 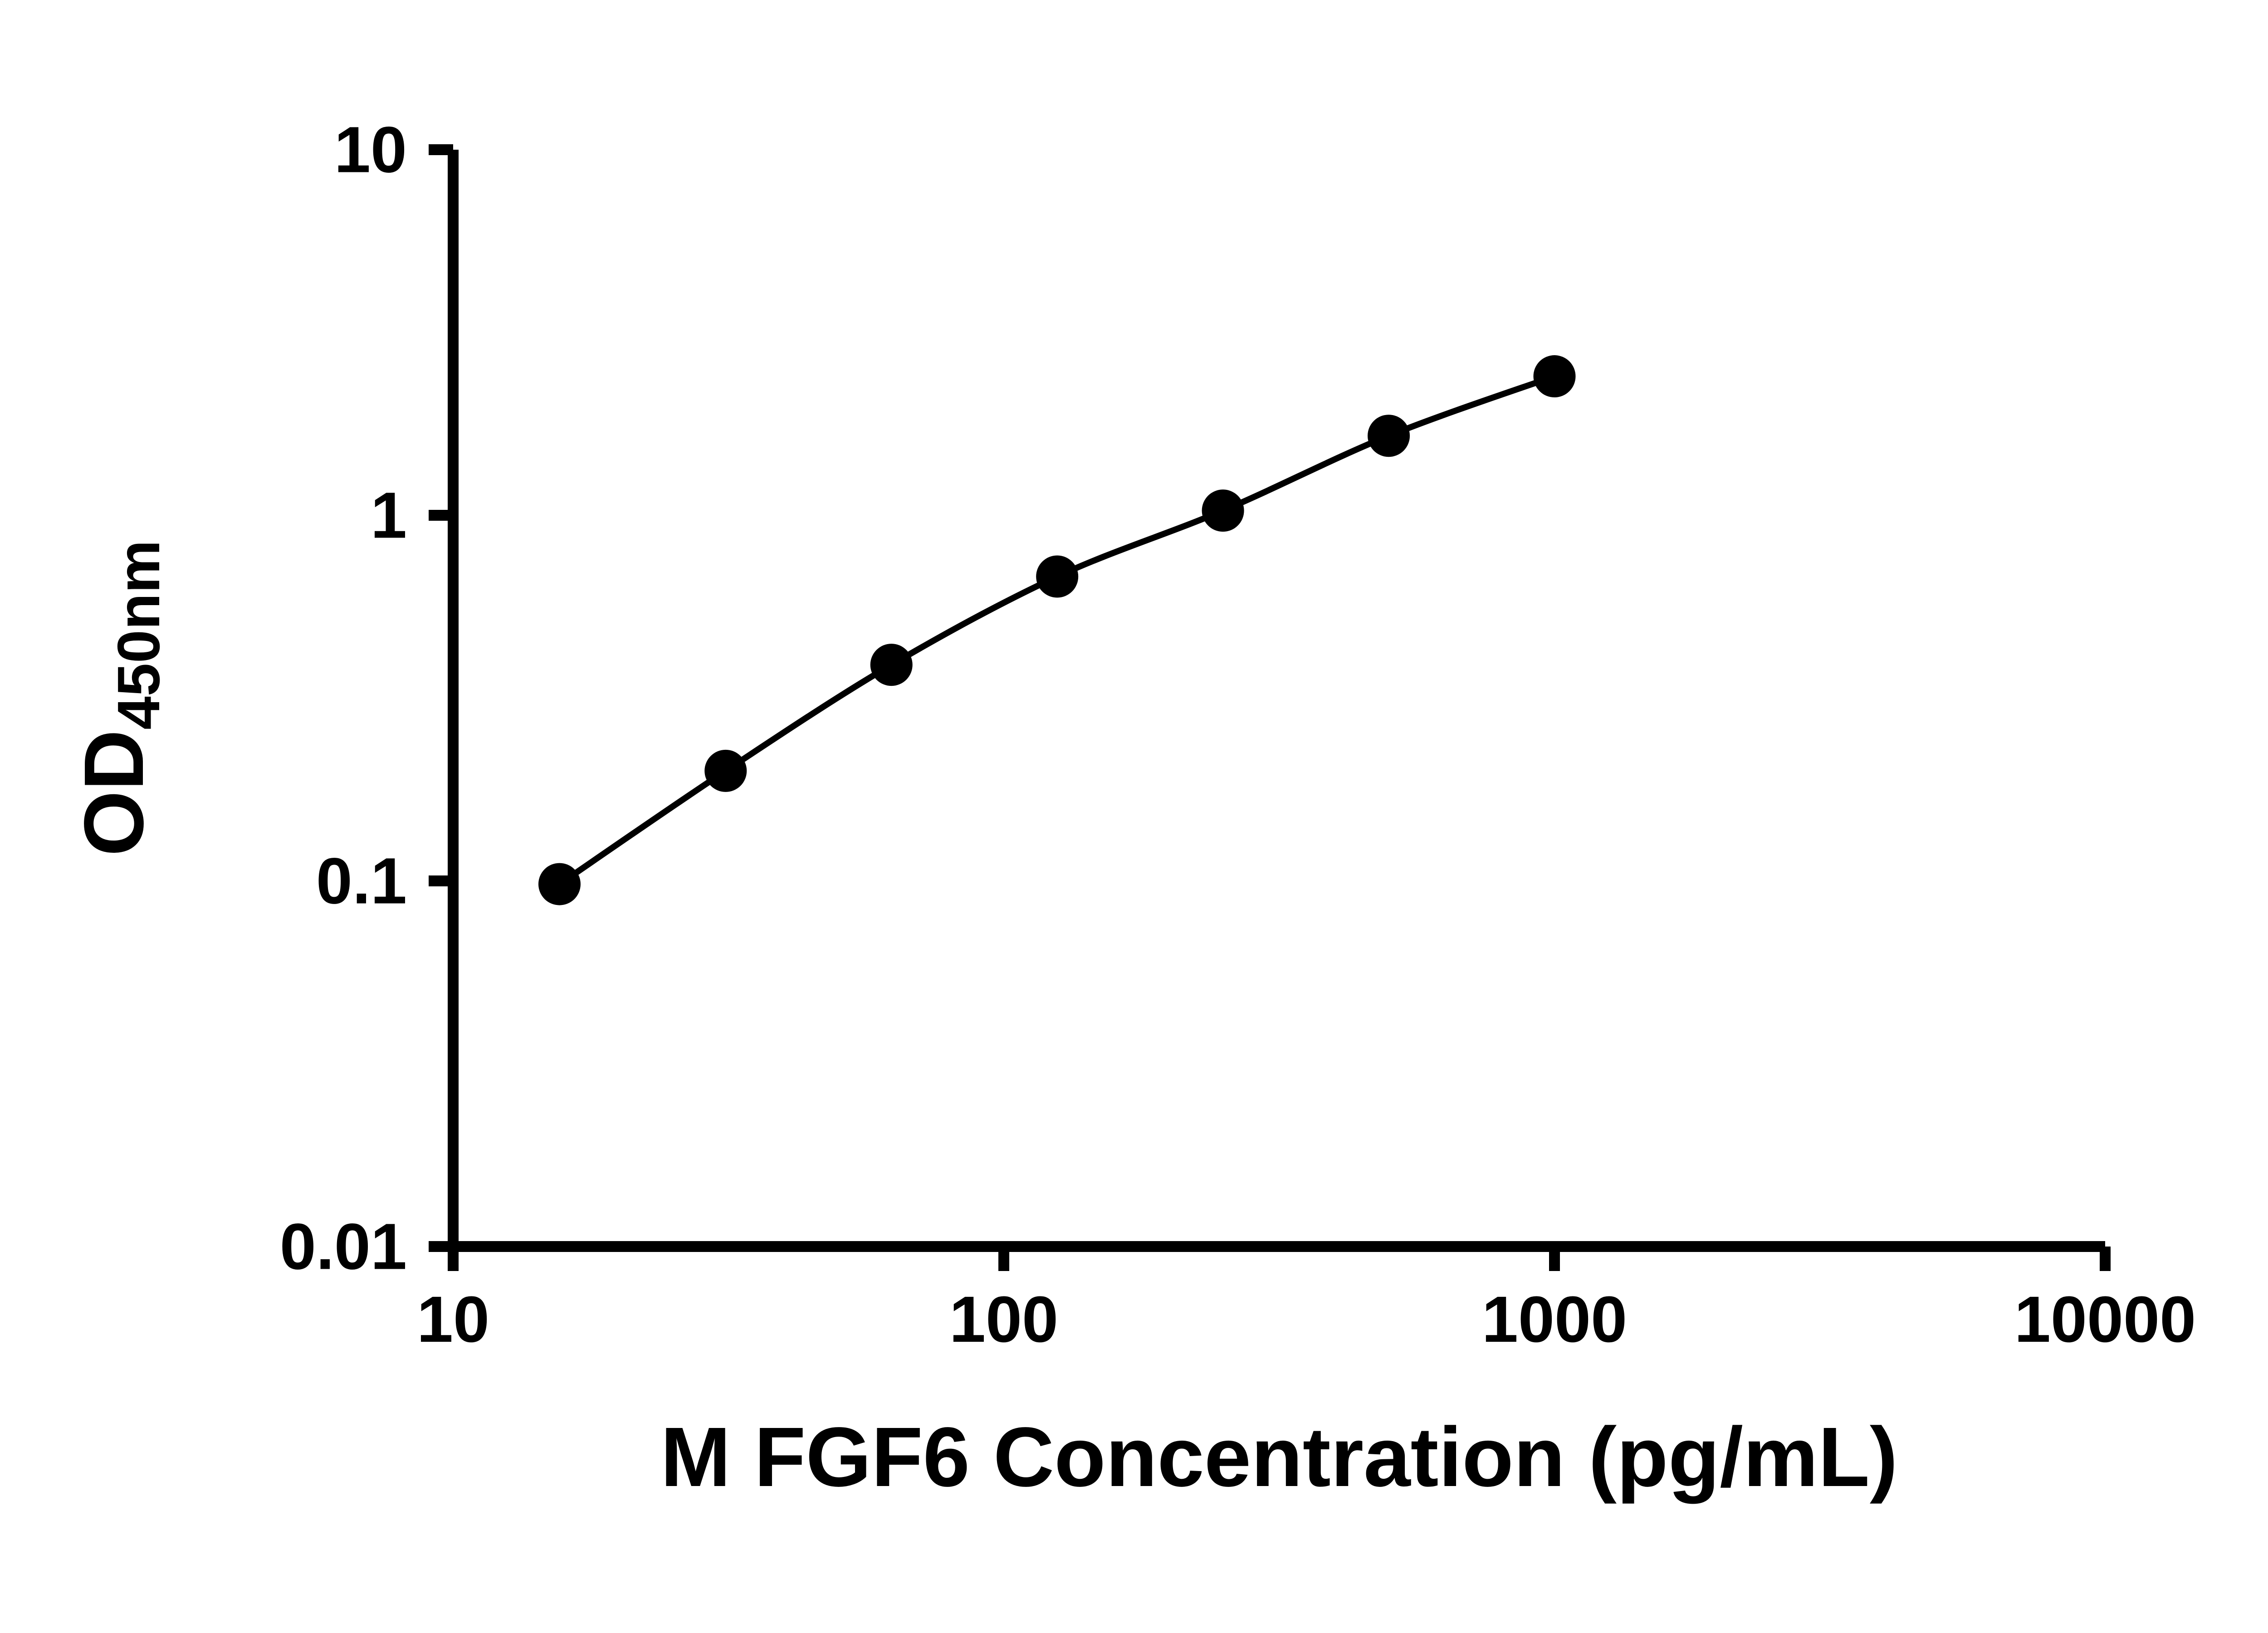 I want to click on y-tick-label: 10, so click(x=371, y=149).